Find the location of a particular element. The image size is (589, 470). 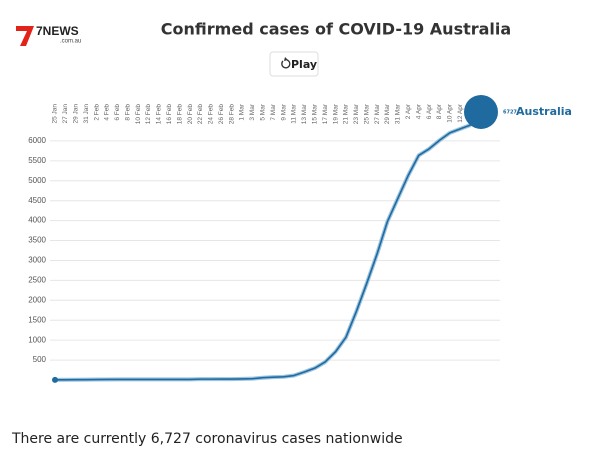

y-tick-label: 1000 is located at coordinates (37, 339).